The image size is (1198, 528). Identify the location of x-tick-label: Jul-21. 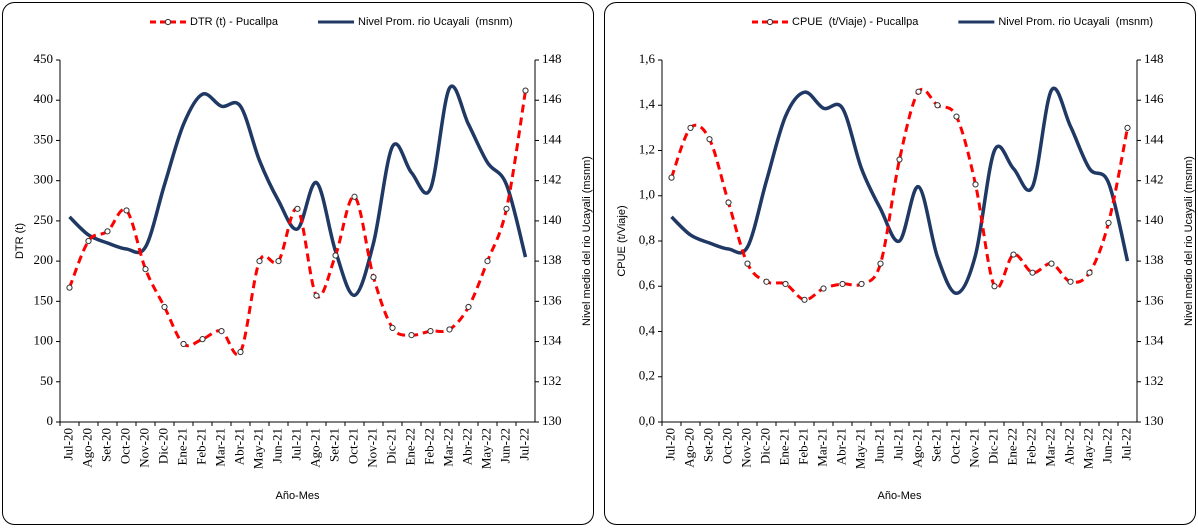
(295, 444).